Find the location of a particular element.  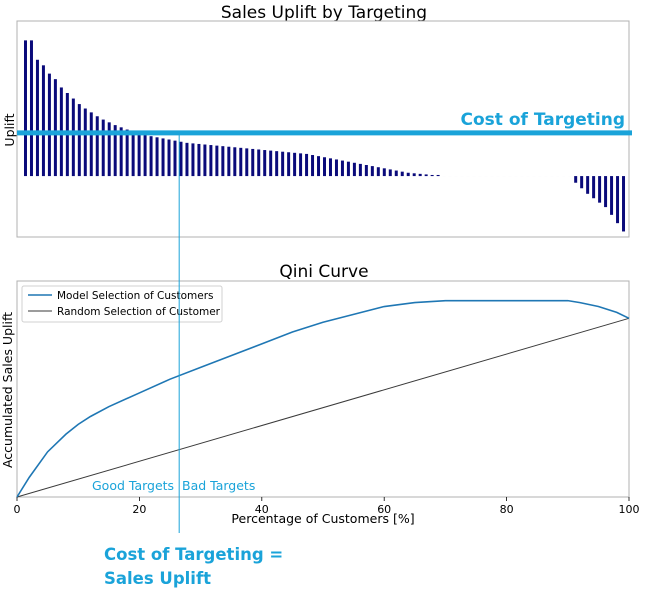

legend-entry-random: Random Selection of Customer is located at coordinates (139, 312).